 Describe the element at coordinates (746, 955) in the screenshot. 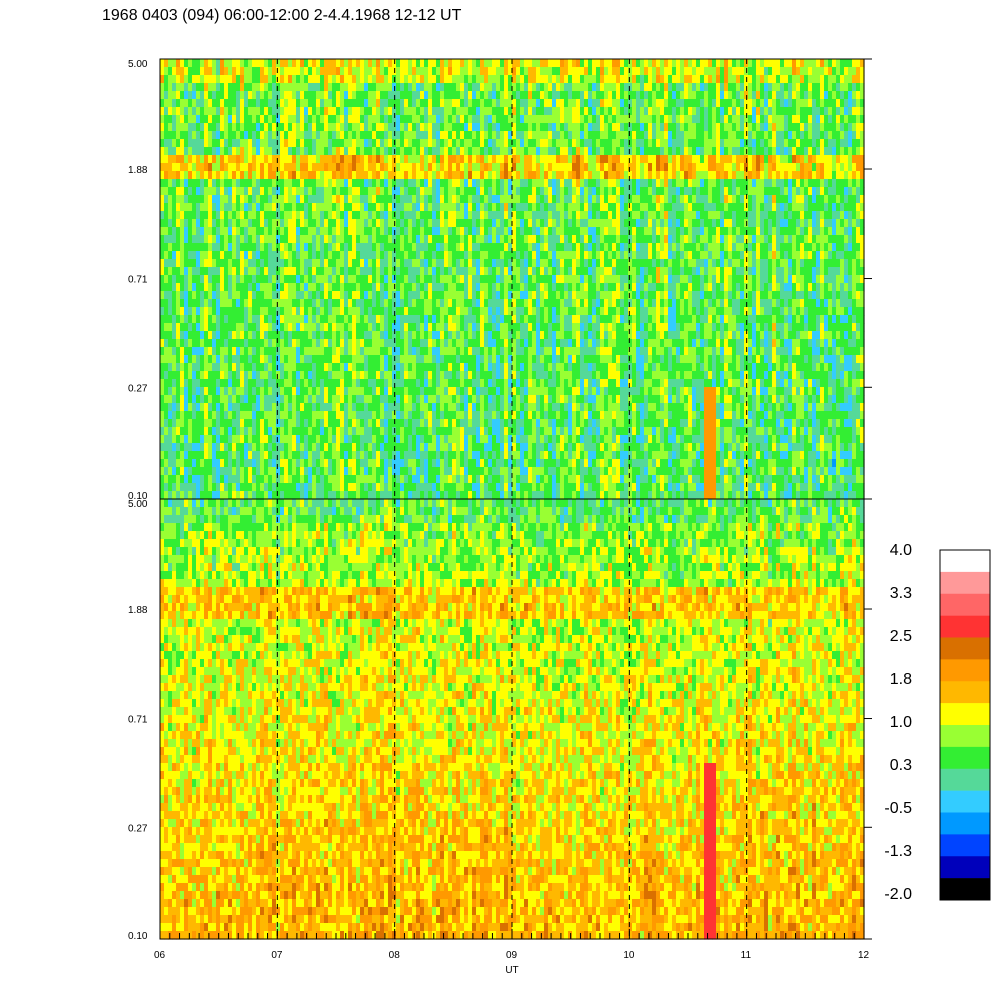

I see `x-tick-label: 11` at that location.